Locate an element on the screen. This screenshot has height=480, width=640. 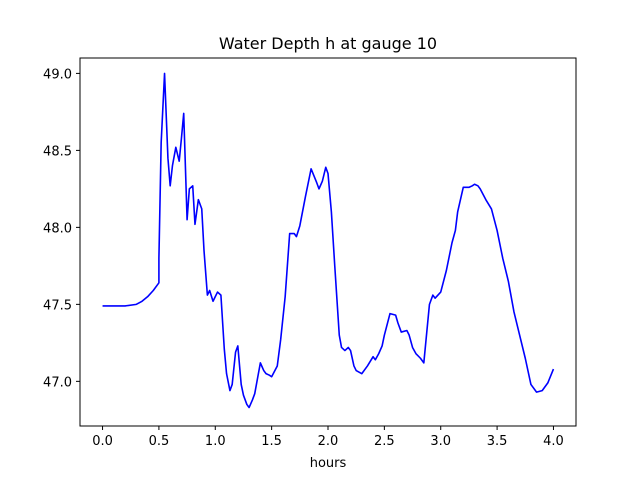
y-axis: 47.0 47.5 48.0 48.5 49.0 is located at coordinates (61, 228).